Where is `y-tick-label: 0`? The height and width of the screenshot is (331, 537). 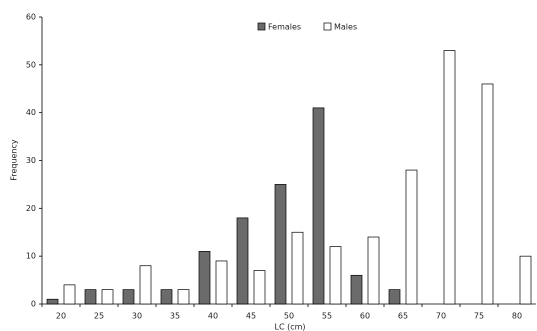 y-tick-label: 0 is located at coordinates (33, 304).